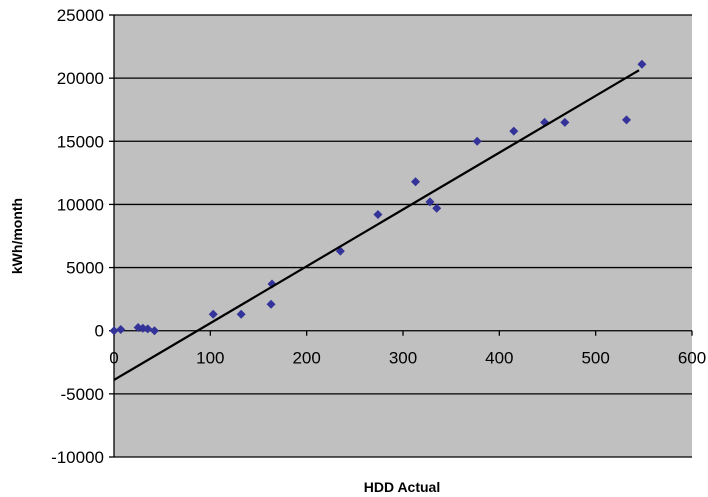 The height and width of the screenshot is (497, 708). I want to click on y-tick-label: -5000, so click(82, 394).